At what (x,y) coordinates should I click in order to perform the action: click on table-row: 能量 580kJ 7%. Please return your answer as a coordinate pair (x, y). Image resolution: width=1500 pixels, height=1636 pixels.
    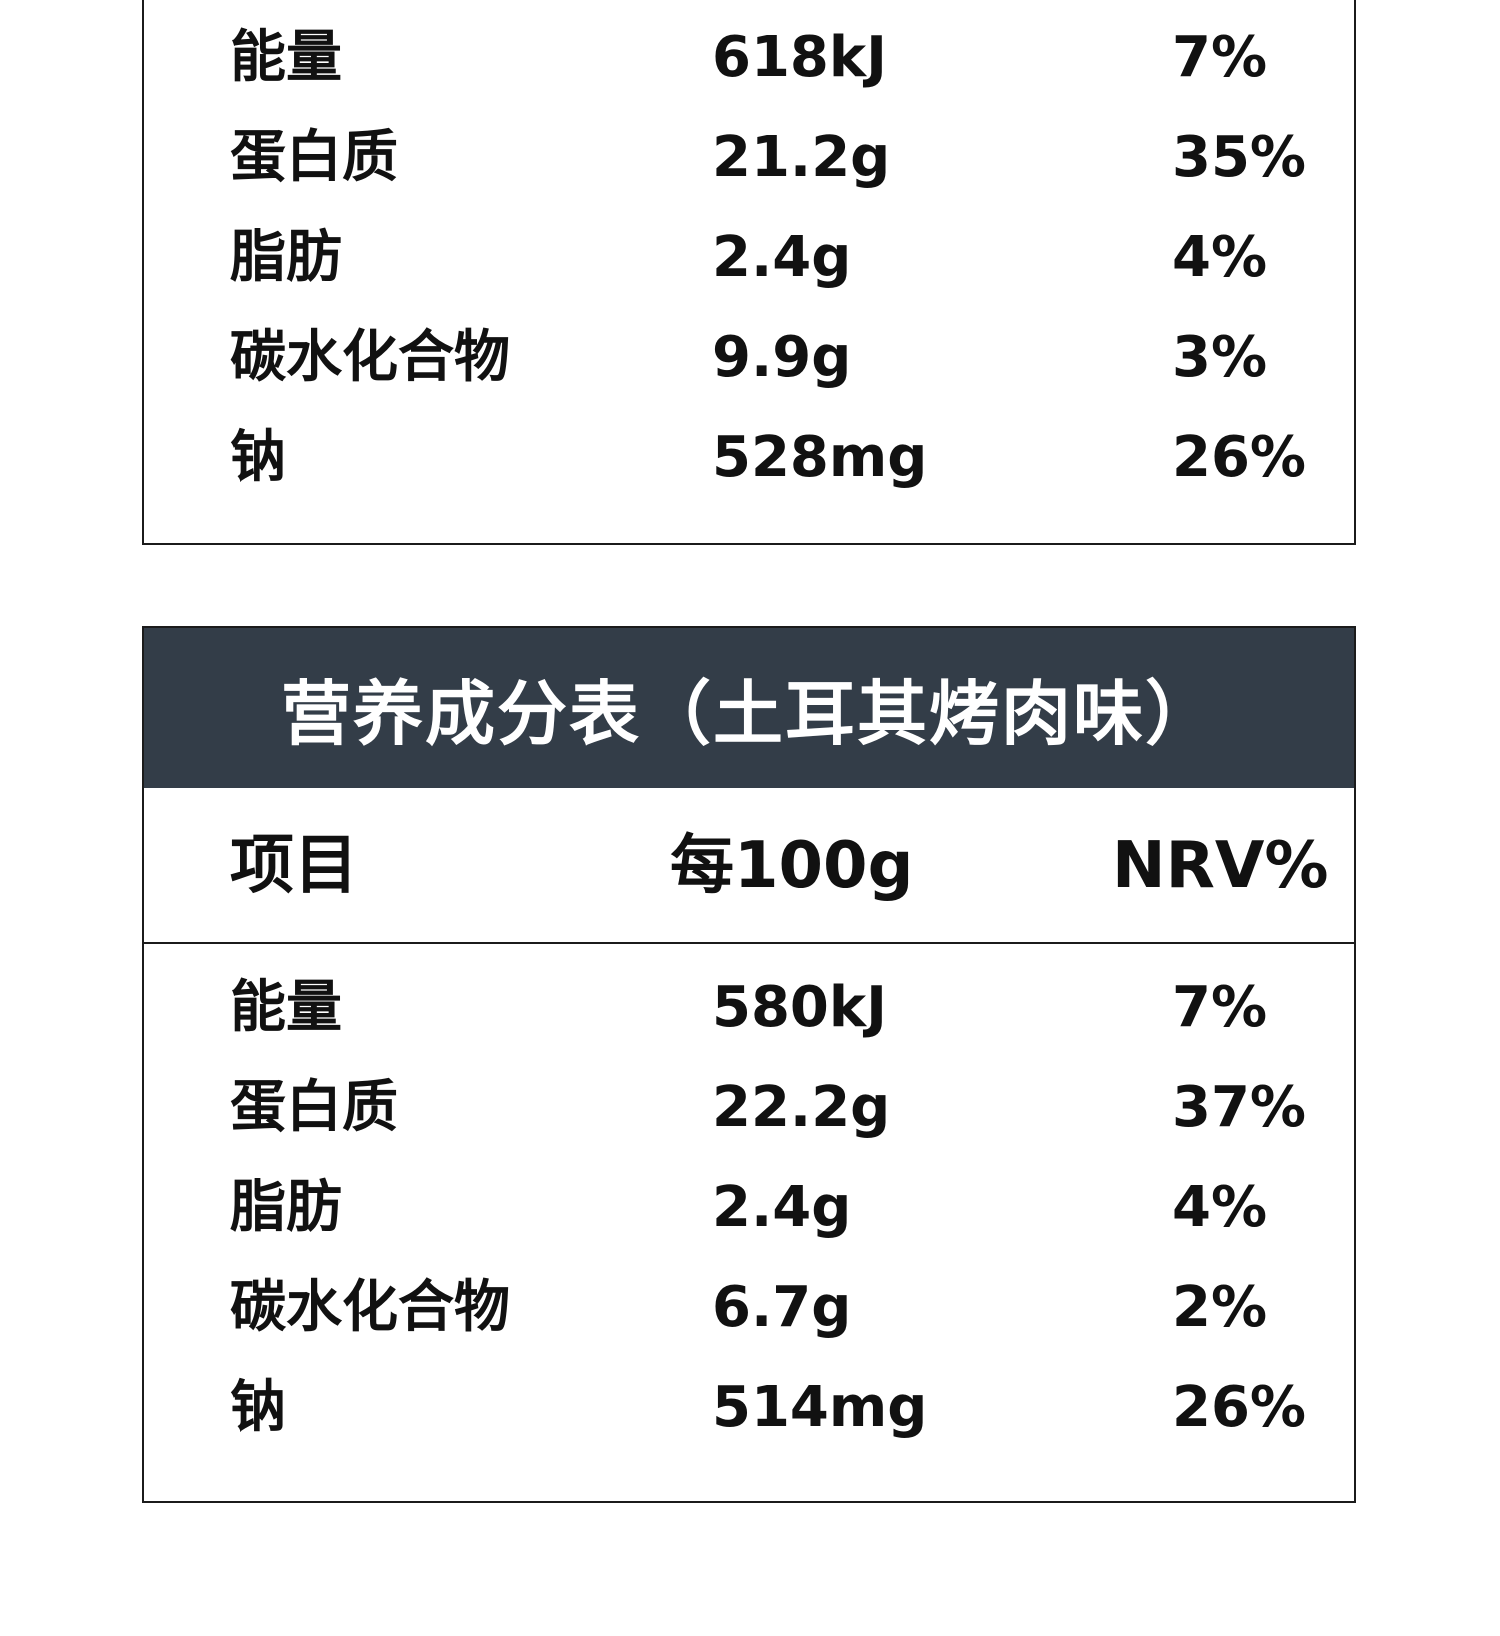
    Looking at the image, I should click on (749, 1008).